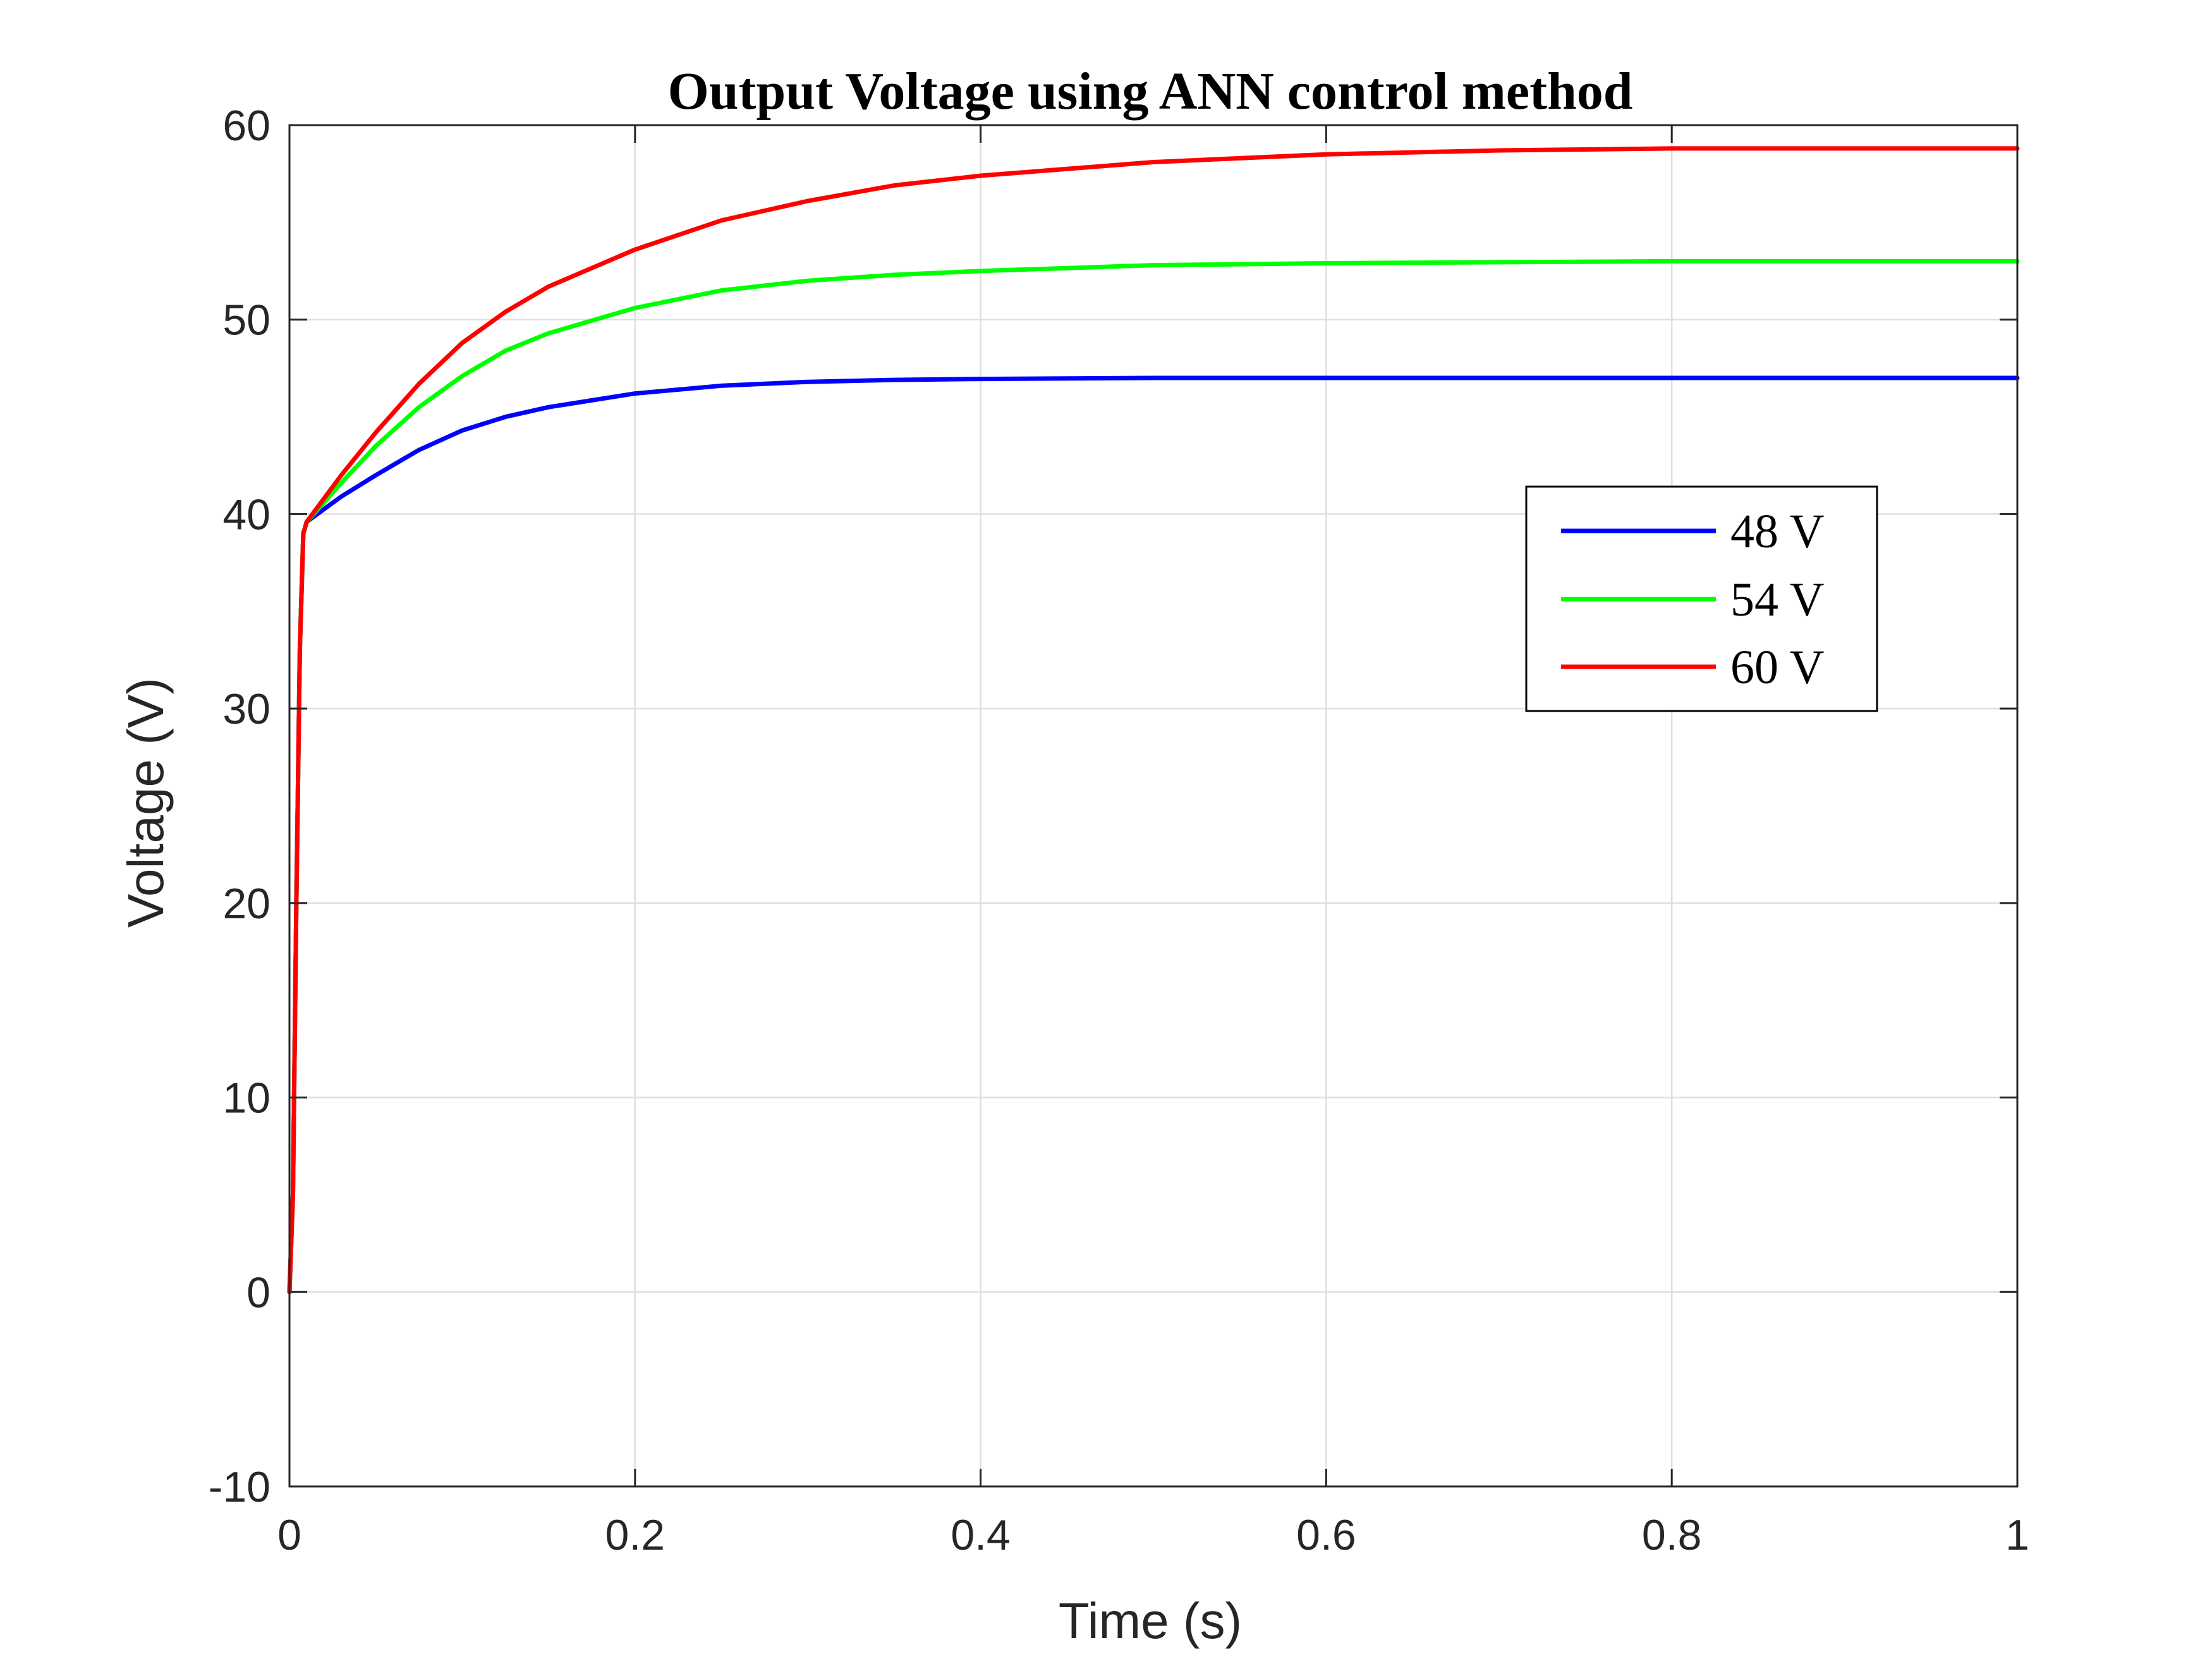 This screenshot has width=2212, height=1659. I want to click on legend-items: 48 V 54 V 60 V, so click(1693, 599).